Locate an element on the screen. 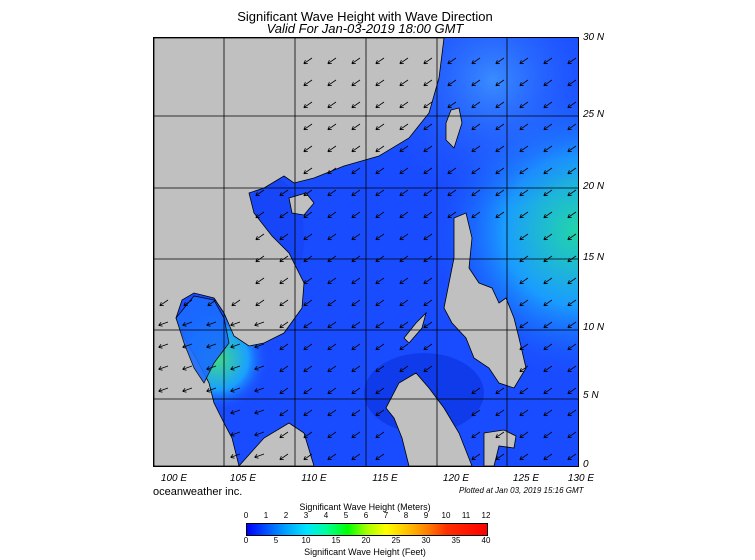  lon-label: 115 E is located at coordinates (385, 478).